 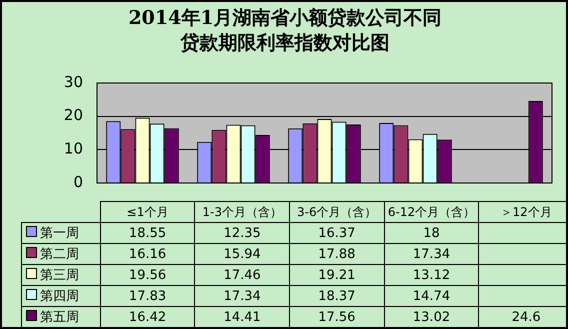 What do you see at coordinates (78, 181) in the screenshot?
I see `y-tick-label: 0` at bounding box center [78, 181].